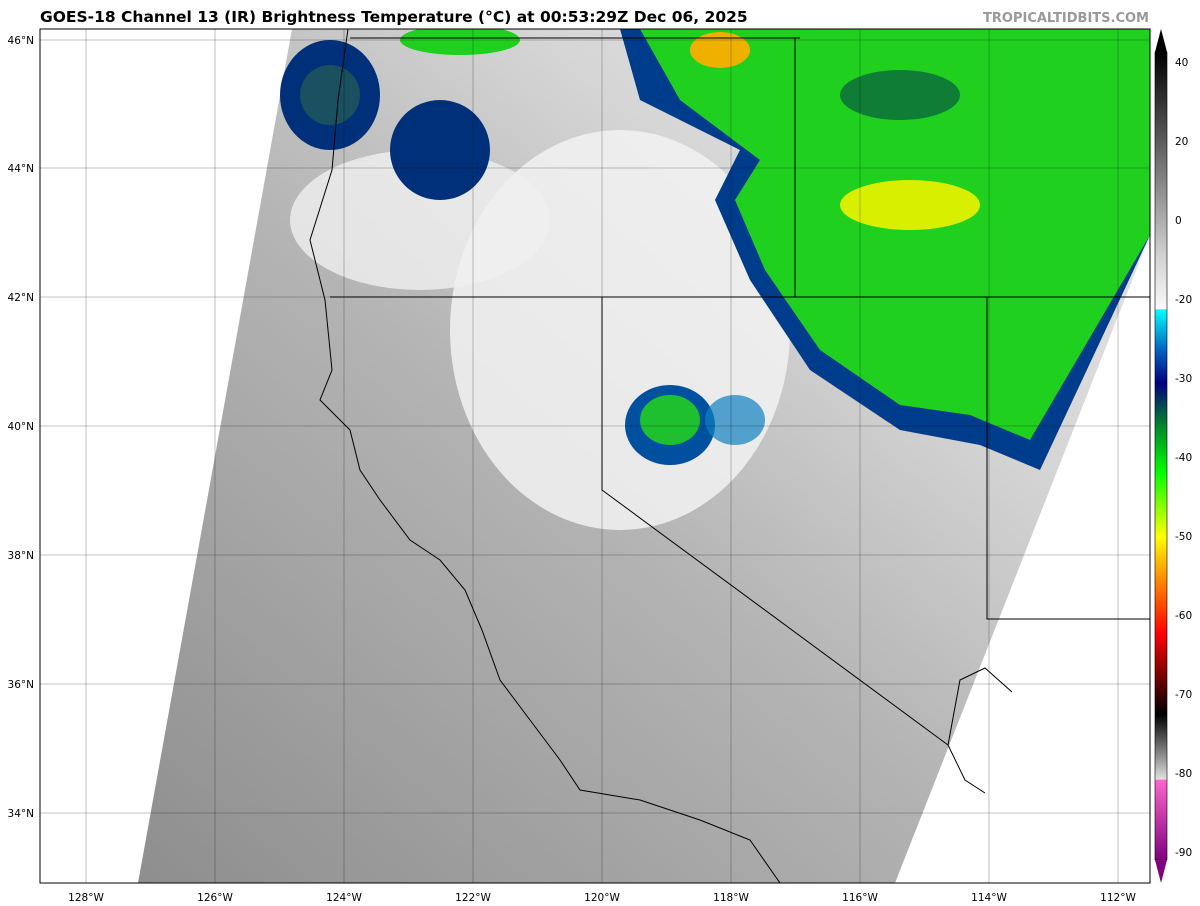 The image size is (1200, 906). I want to click on colorbar: 40 20 0 -20 -30 -40 -50 -60 -70 -80 -90, so click(1173, 456).